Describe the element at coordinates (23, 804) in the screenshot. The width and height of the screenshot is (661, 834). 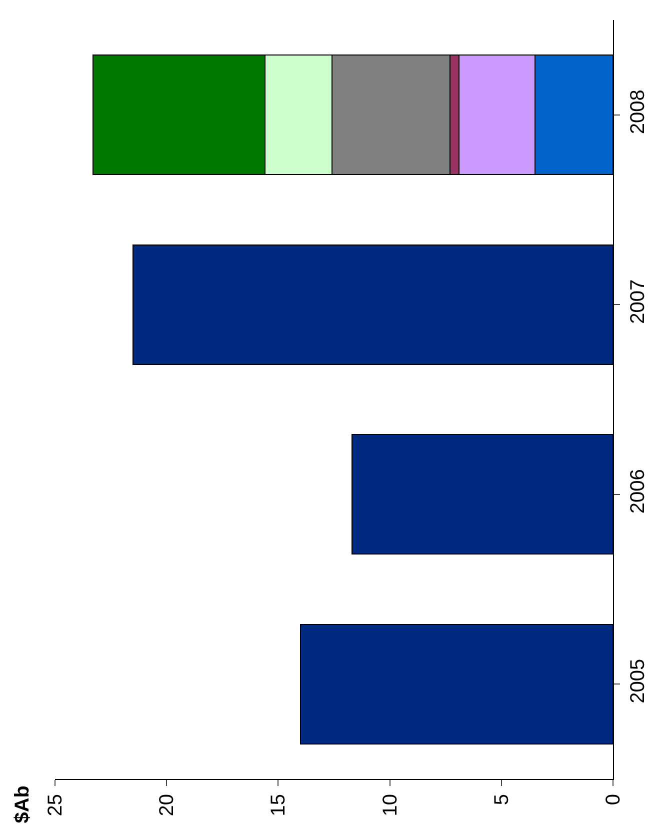
I see `text: $Ab` at that location.